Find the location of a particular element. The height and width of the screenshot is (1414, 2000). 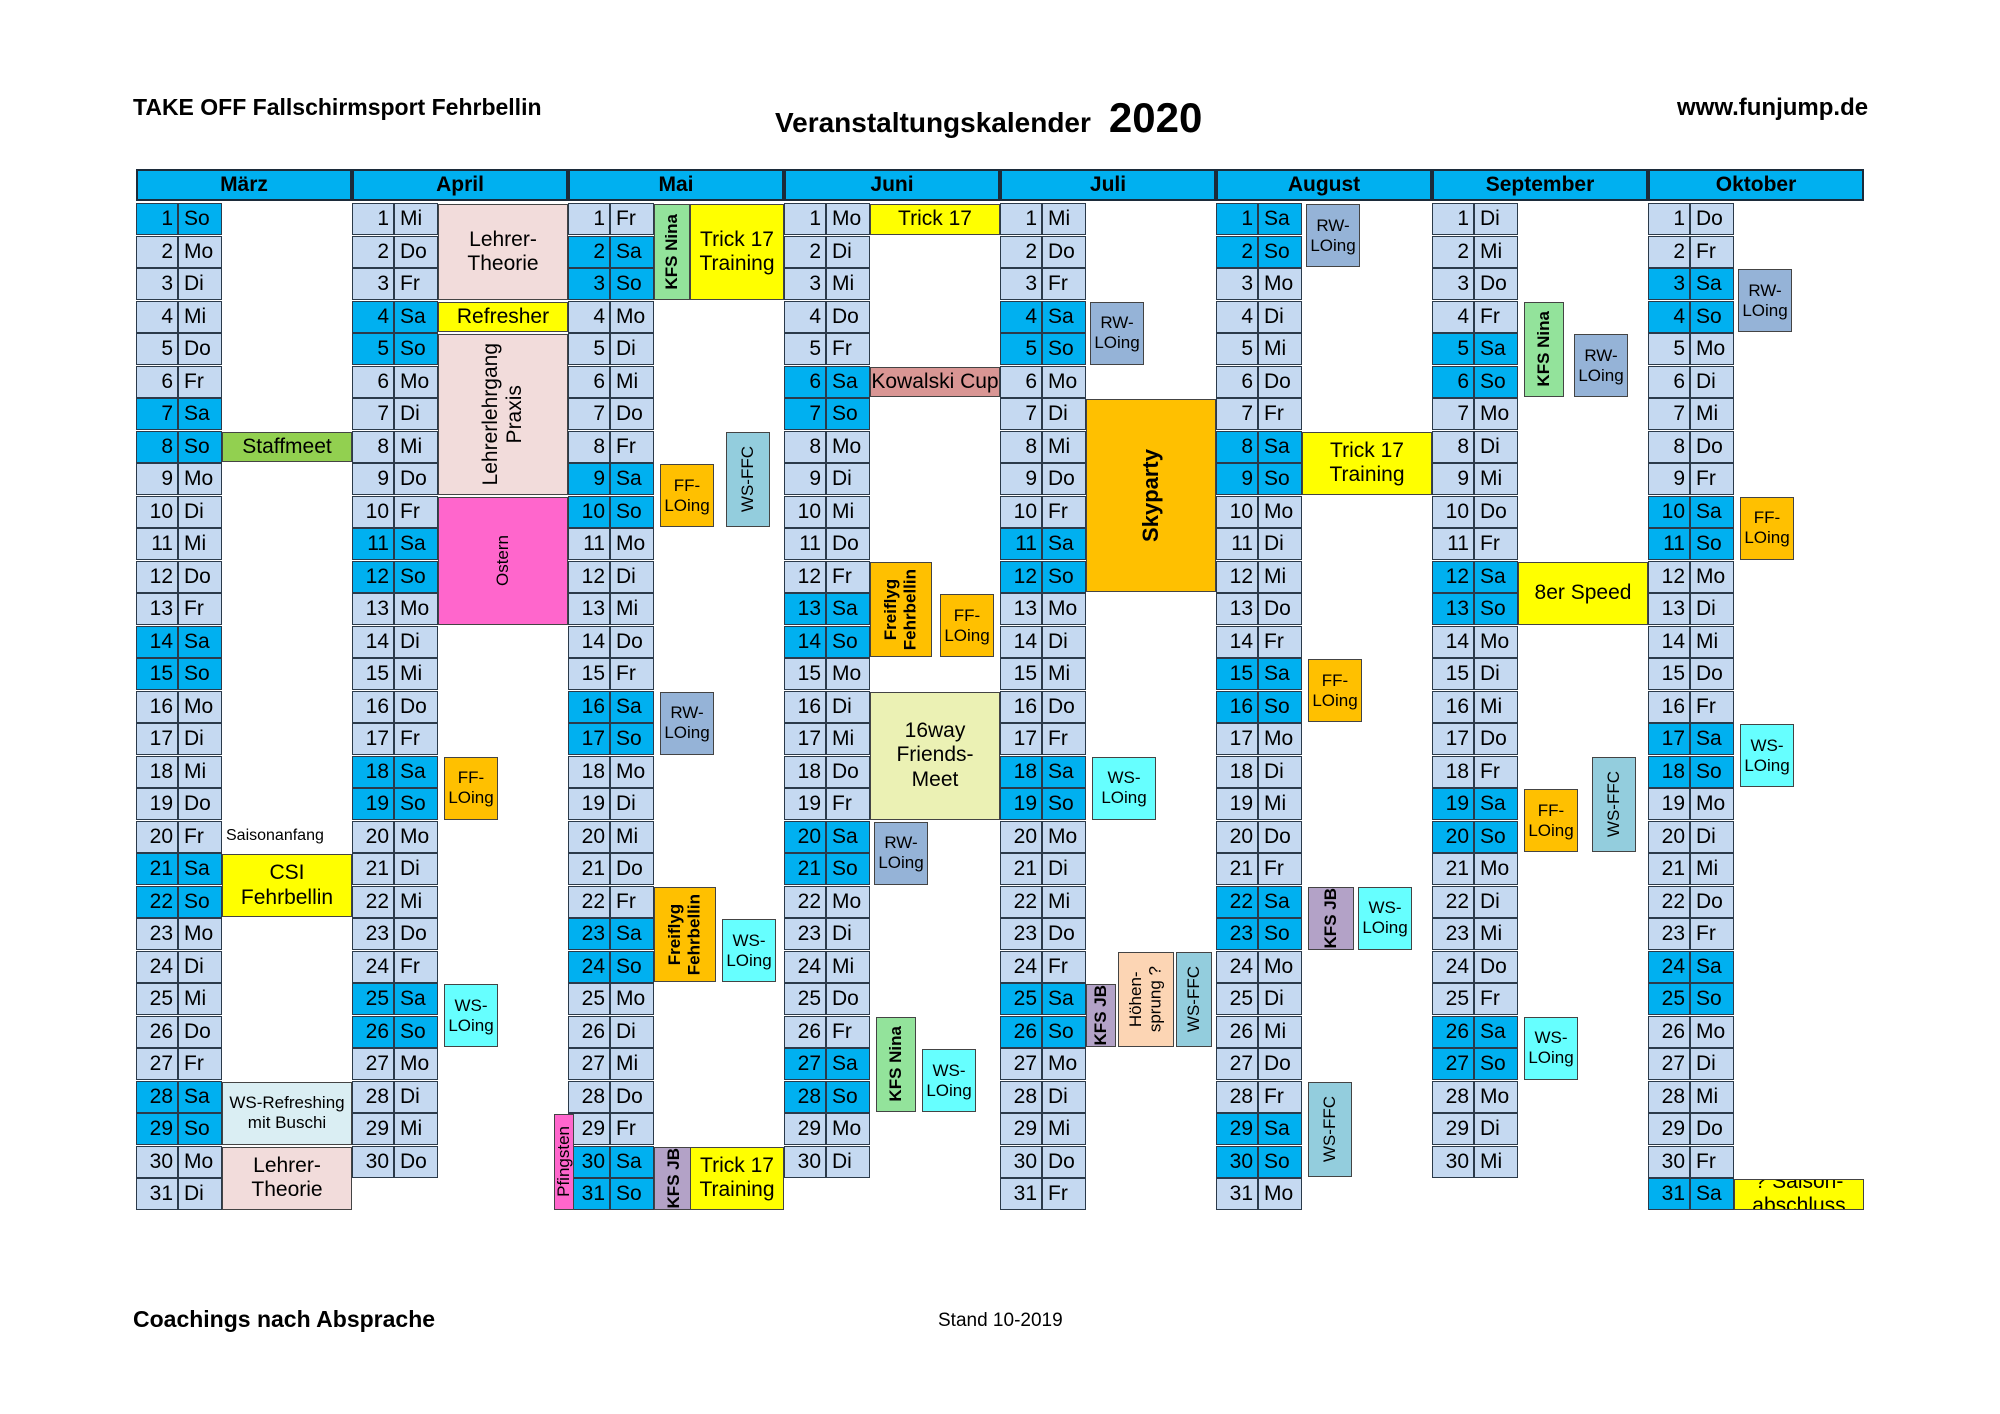

event-rw-loing: RW- LOing is located at coordinates (901, 853).